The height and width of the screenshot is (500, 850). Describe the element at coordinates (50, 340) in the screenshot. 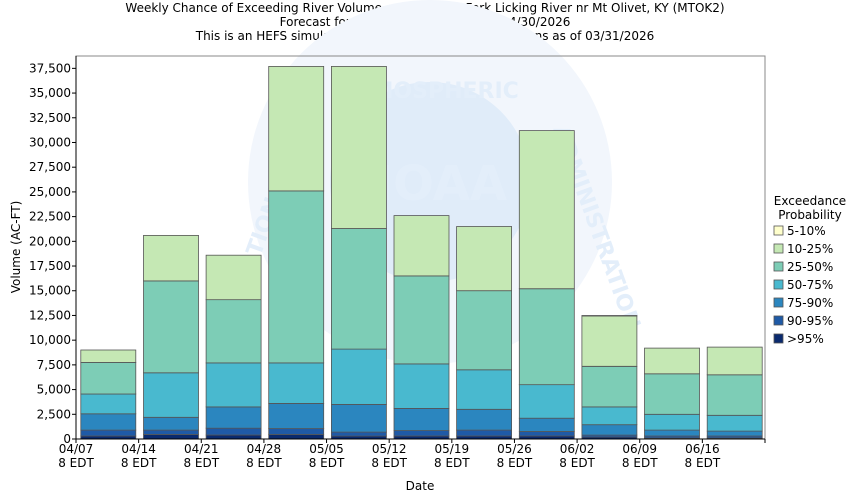

I see `y-tick-label: 10,000` at that location.